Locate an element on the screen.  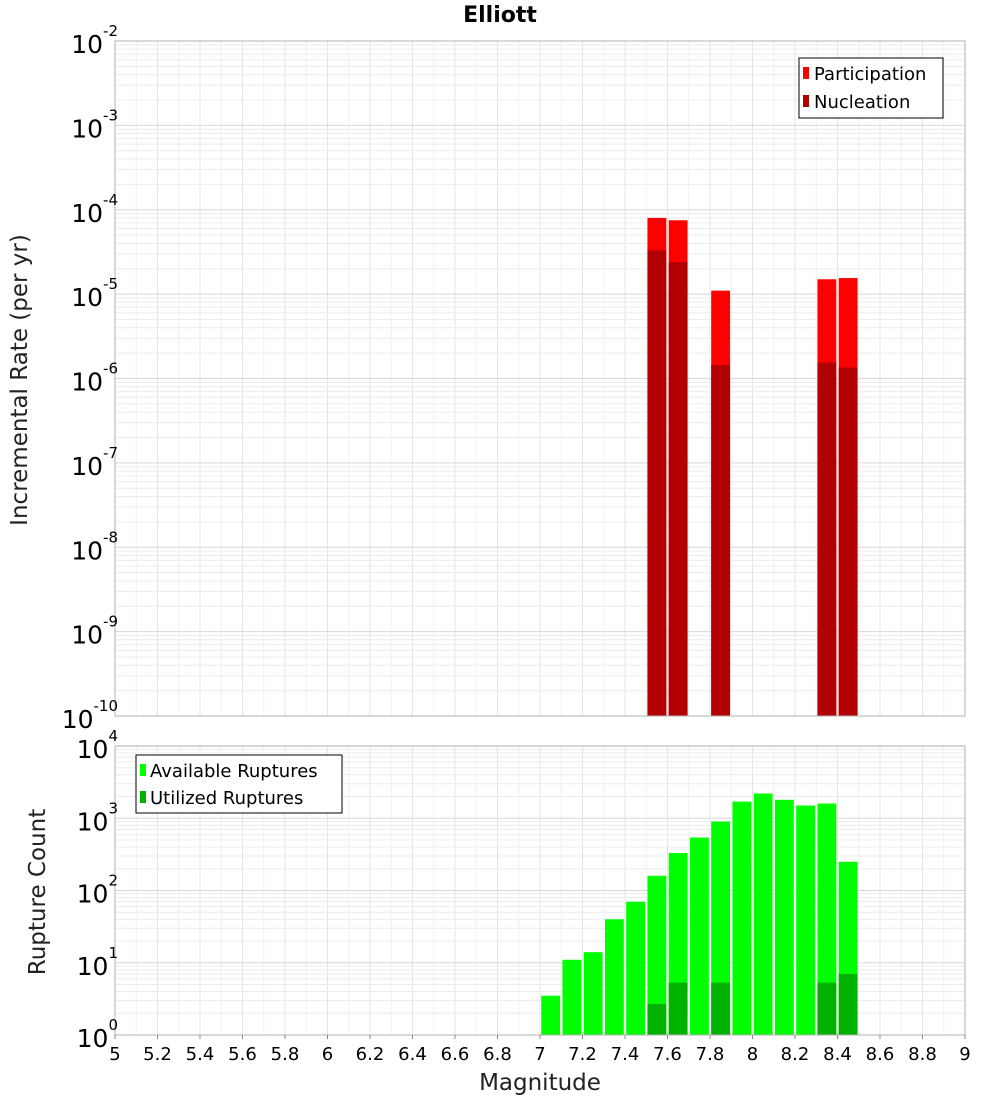
y-tick-label: 10² is located at coordinates (97, 890).